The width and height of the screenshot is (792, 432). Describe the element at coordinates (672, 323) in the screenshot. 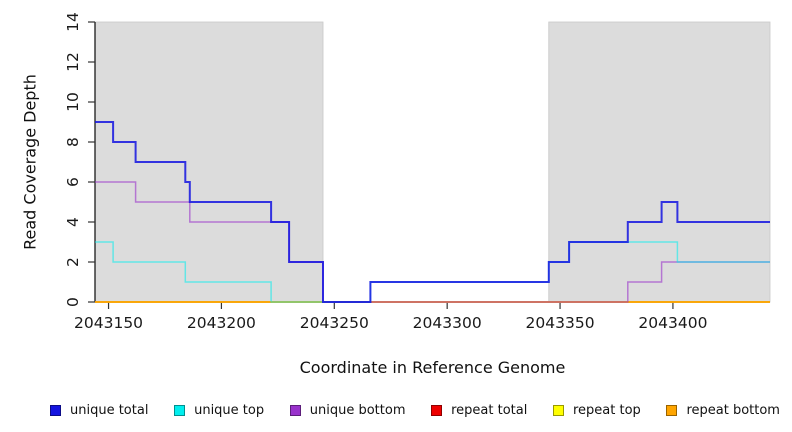

I see `x-tick-label: 2043400` at that location.